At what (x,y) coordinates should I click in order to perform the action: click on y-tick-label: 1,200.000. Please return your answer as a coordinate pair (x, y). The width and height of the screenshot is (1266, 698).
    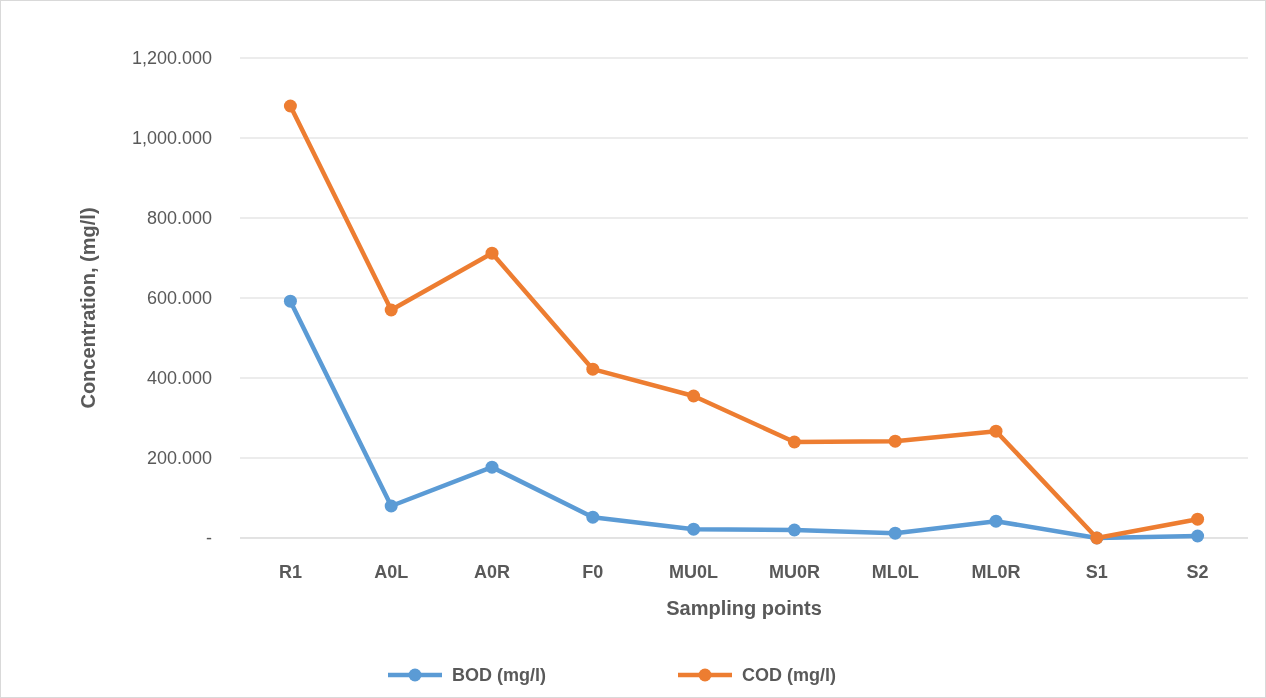
    Looking at the image, I should click on (171, 58).